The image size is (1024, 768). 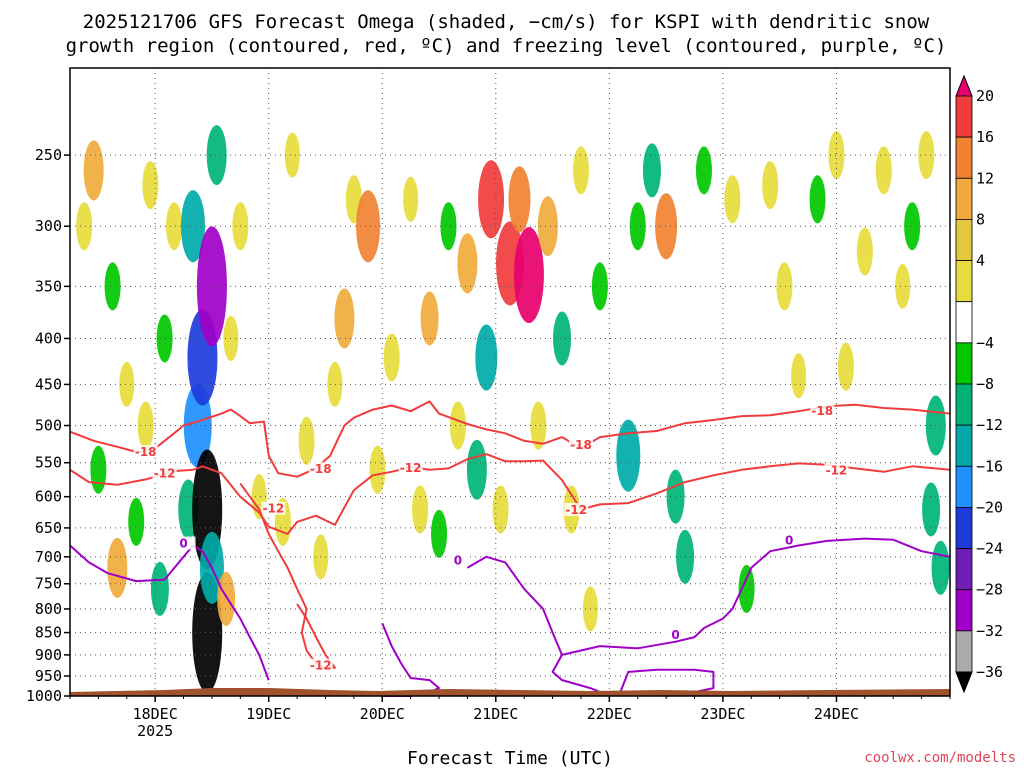 I want to click on contour-label-dgz-minus-18-0: -18, so click(x=146, y=452).